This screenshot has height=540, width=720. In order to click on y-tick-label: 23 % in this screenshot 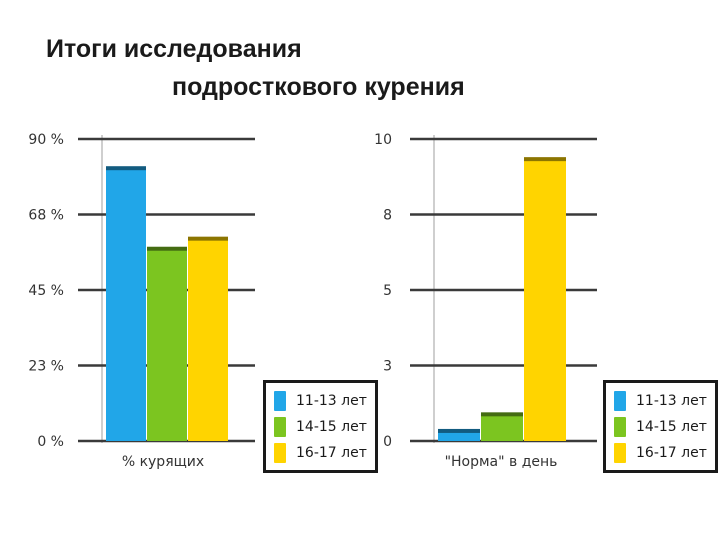, I will do `click(46, 367)`.